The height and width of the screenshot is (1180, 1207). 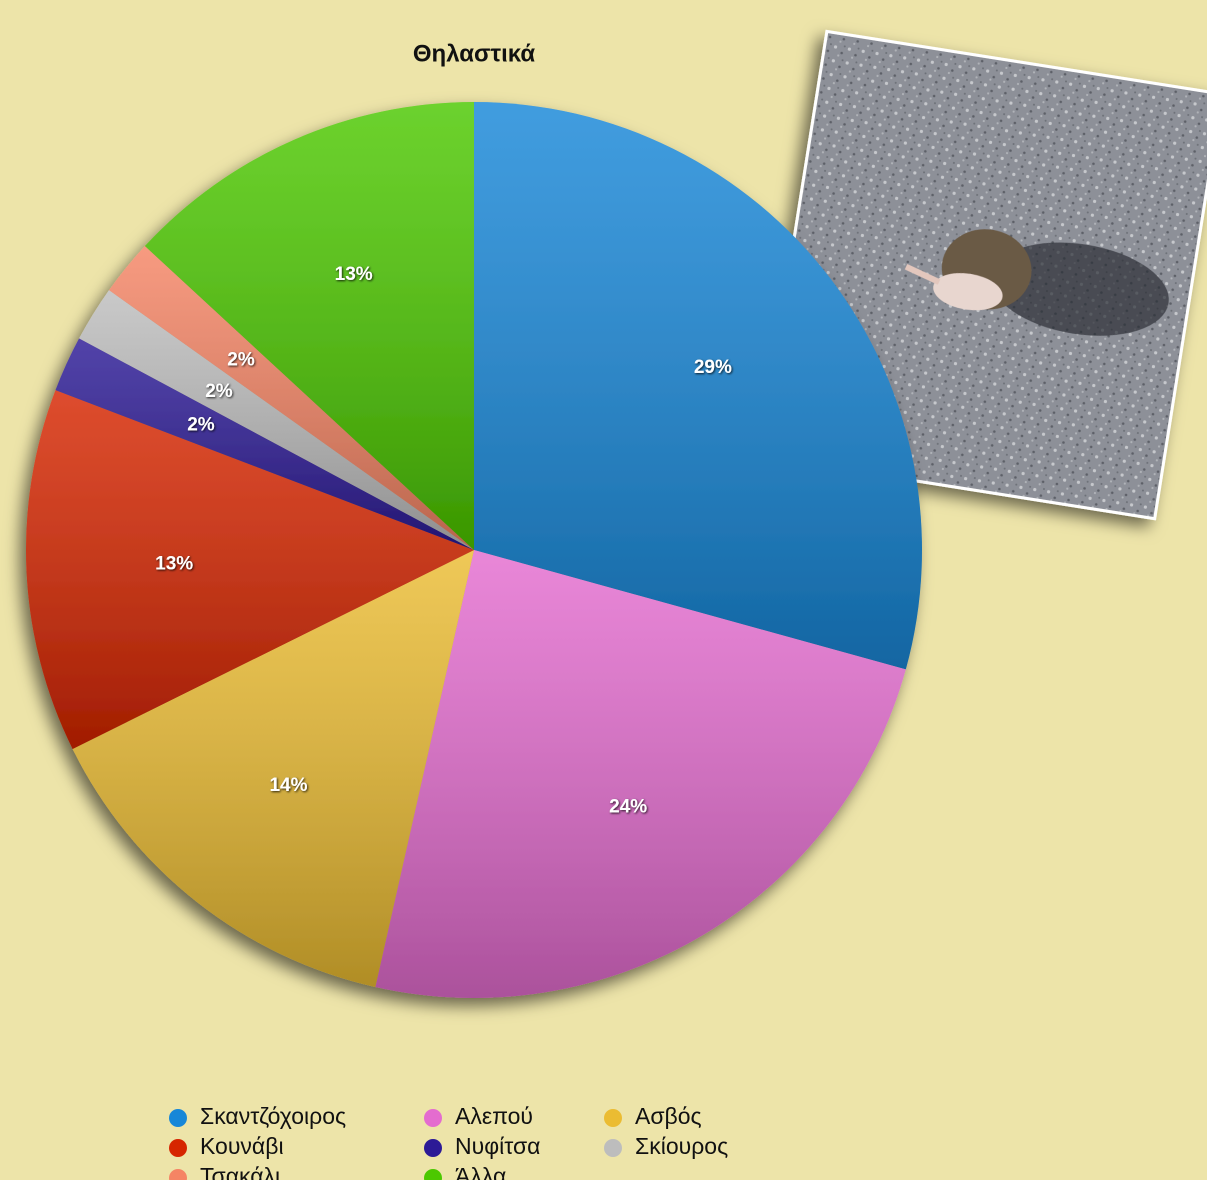 I want to click on chart-title: Θηλαστικά, so click(x=474, y=53).